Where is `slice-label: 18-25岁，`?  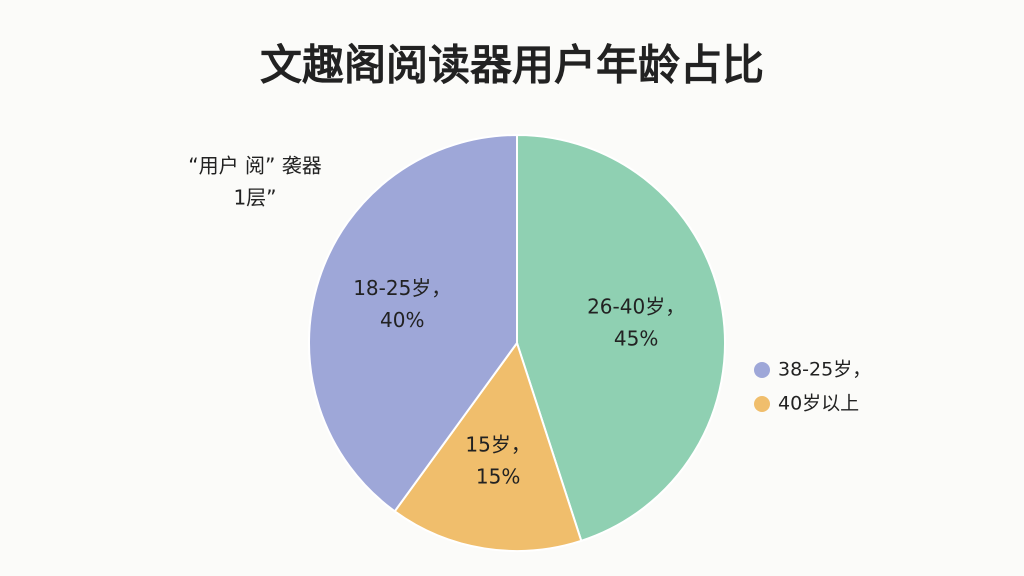 slice-label: 18-25岁， is located at coordinates (402, 288).